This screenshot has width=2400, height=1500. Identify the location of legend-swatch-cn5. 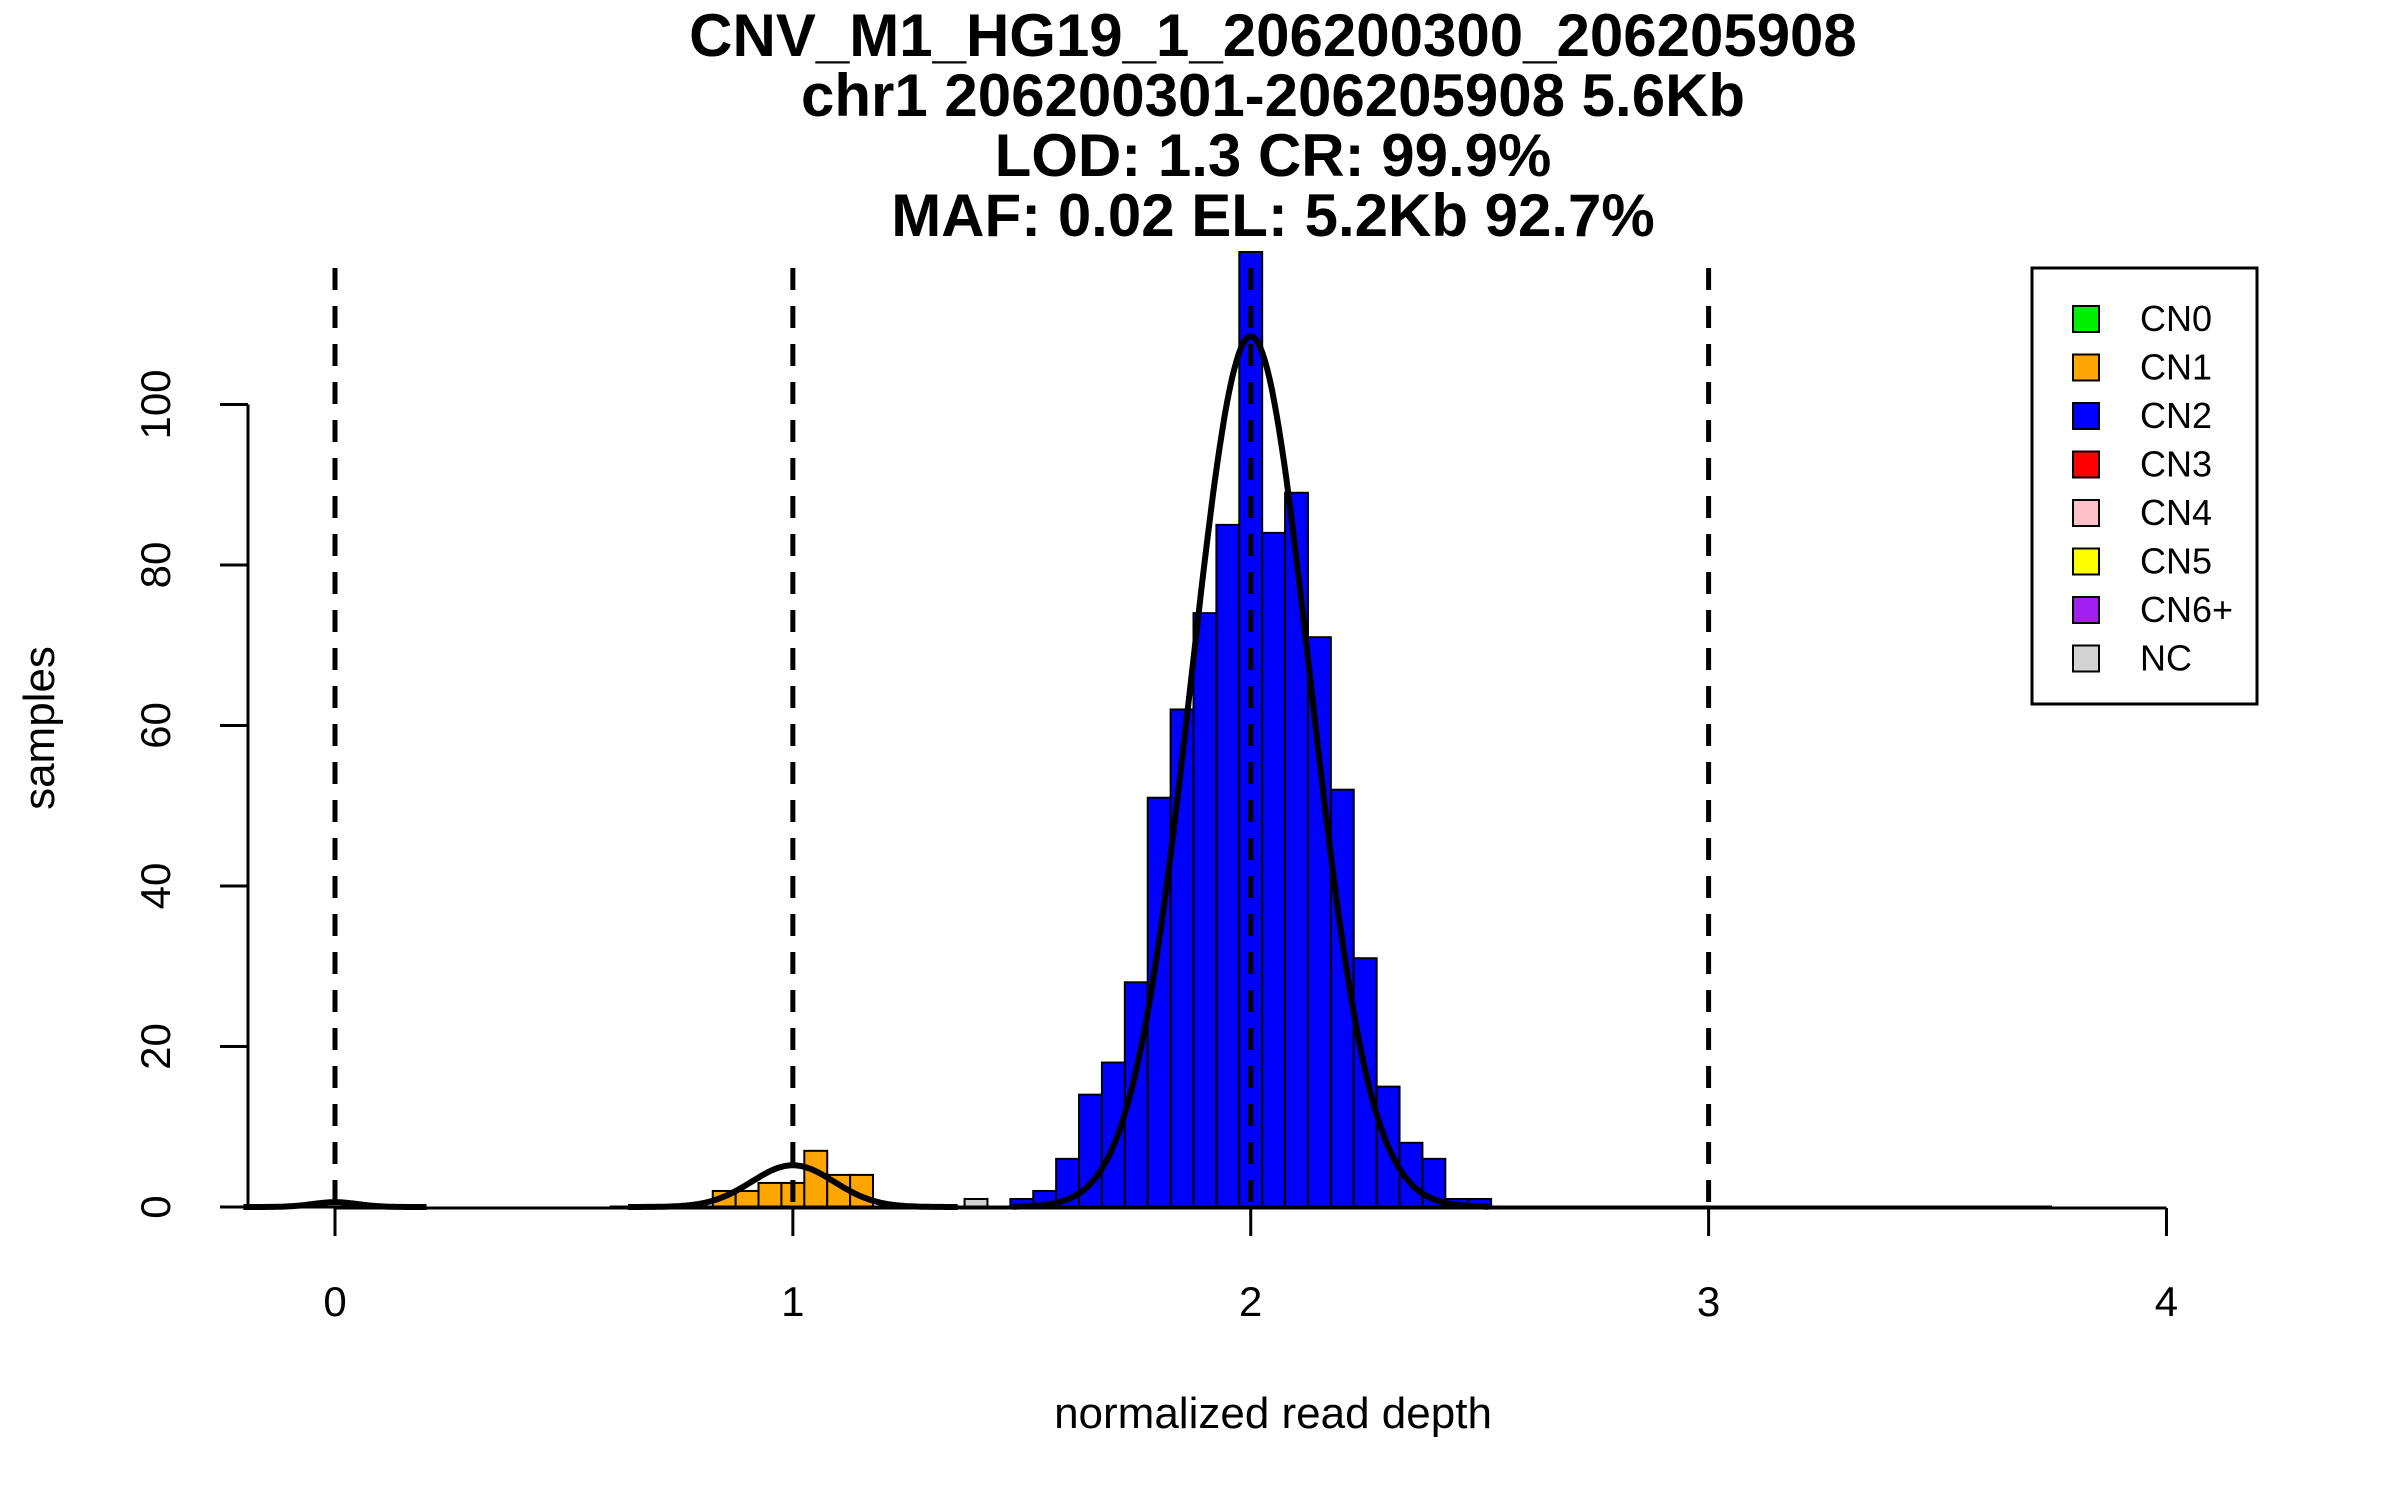
(2086, 561).